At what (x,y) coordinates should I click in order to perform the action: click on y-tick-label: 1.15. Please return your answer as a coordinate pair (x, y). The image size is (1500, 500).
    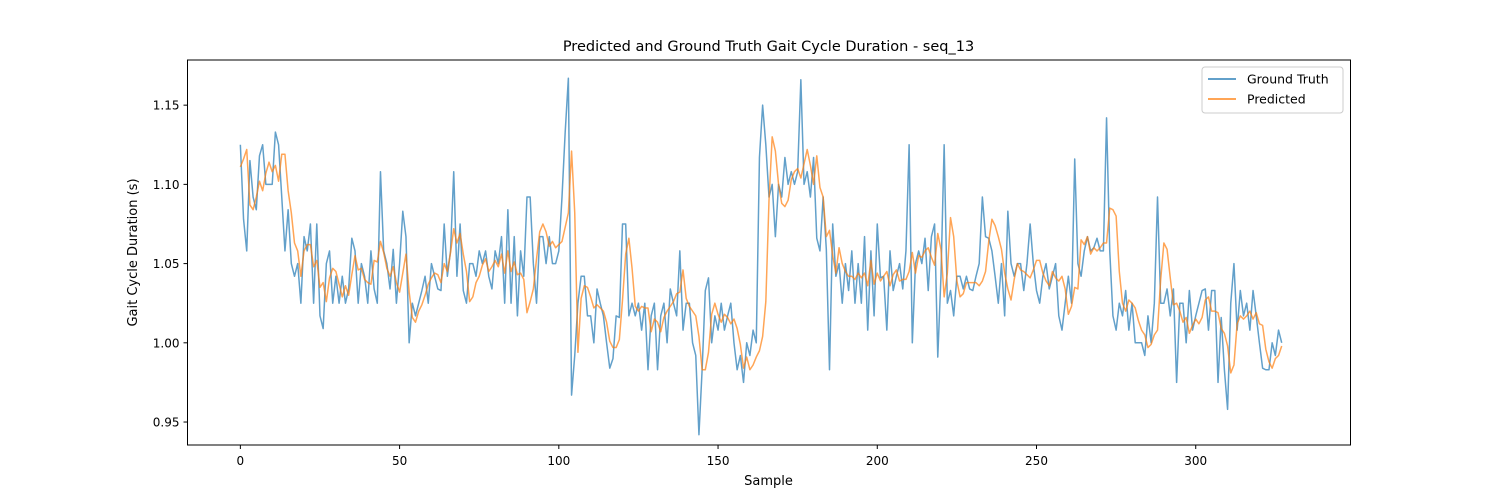
    Looking at the image, I should click on (166, 106).